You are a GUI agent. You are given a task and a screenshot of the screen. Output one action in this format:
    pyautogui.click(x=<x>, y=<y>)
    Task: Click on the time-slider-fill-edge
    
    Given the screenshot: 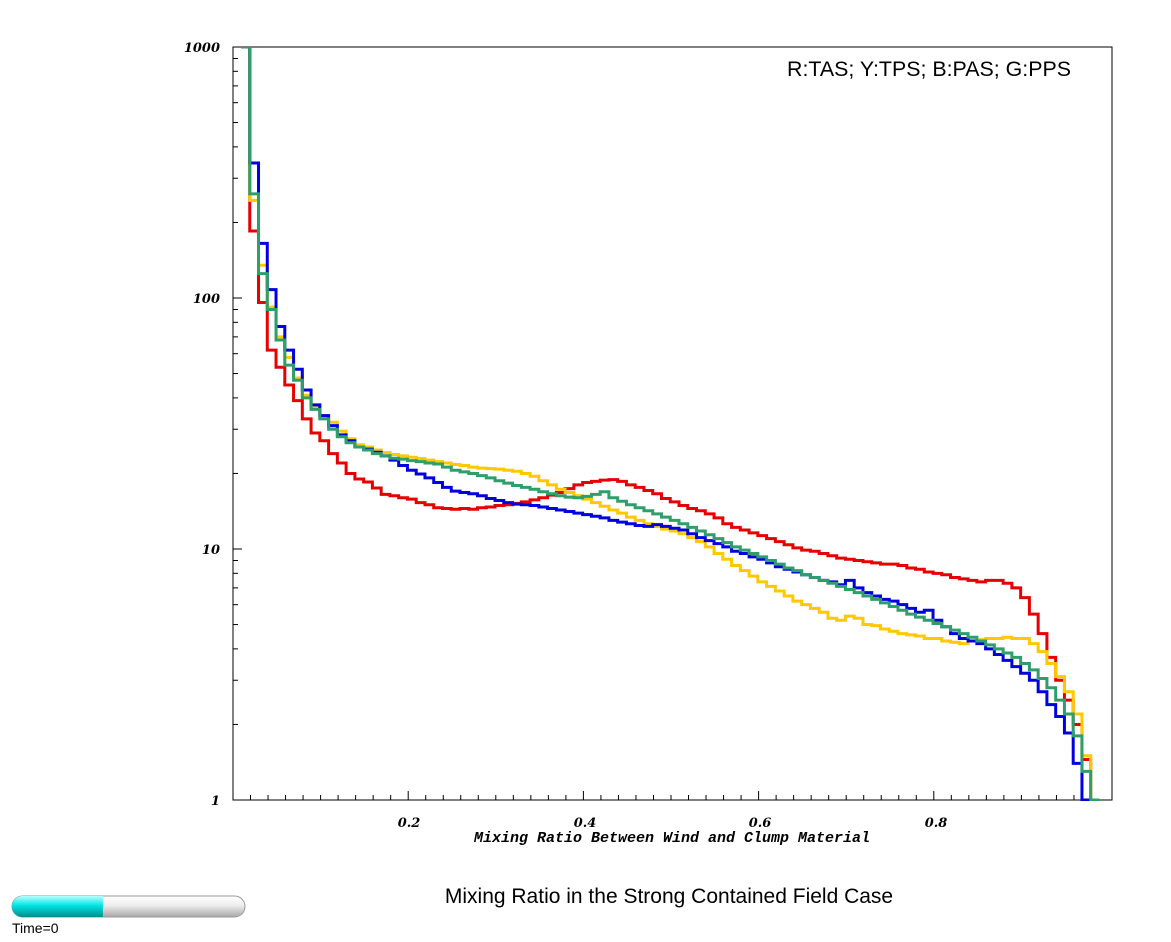 What is the action you would take?
    pyautogui.click(x=97, y=906)
    